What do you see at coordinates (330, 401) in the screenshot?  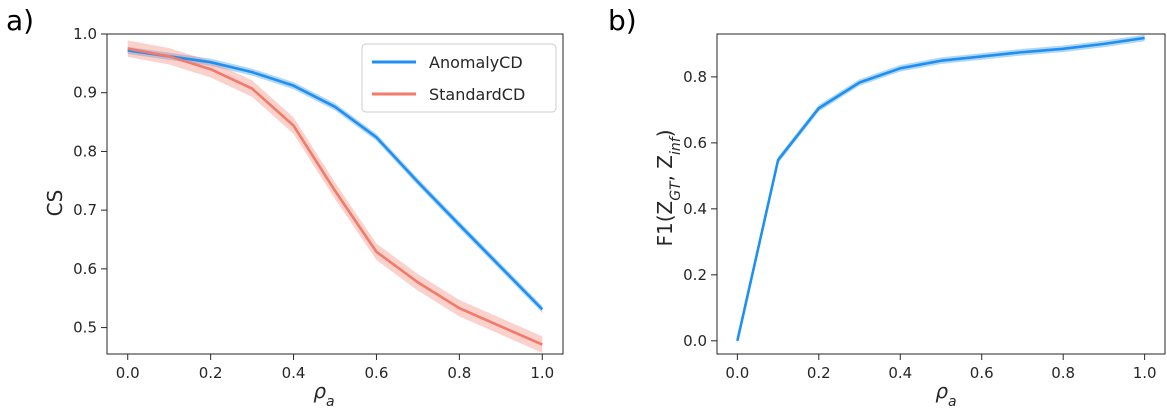 I see `chart-a-x-label-sub: a` at bounding box center [330, 401].